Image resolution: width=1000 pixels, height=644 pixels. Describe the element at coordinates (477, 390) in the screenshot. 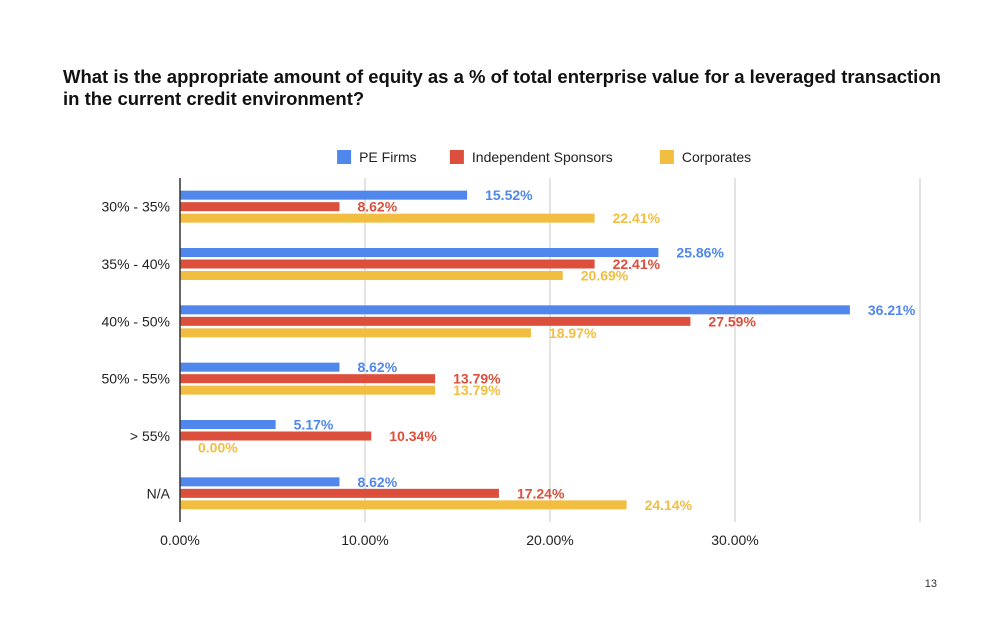

I see `data-label-2-3: 13.79%` at that location.